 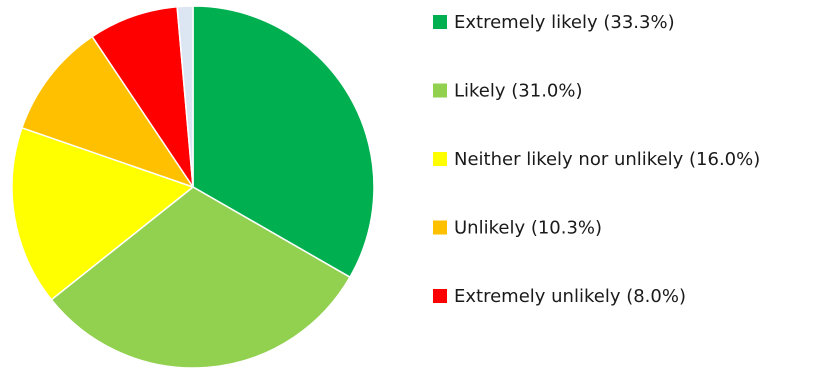 I want to click on legend-label: Unlikely (10.3%), so click(x=528, y=228).